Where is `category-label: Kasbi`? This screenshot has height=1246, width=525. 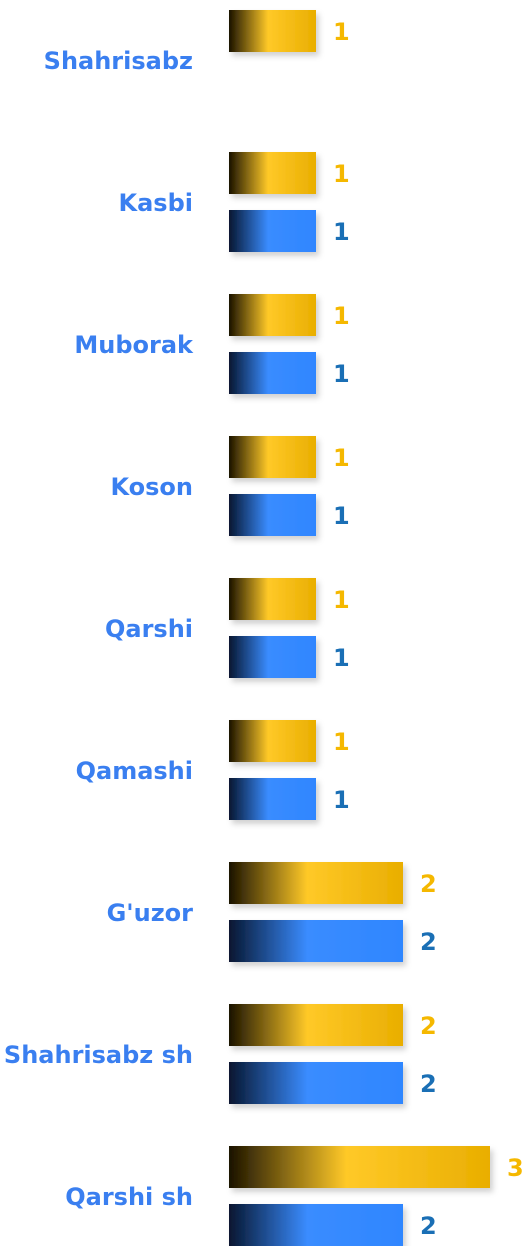
category-label: Kasbi is located at coordinates (156, 203).